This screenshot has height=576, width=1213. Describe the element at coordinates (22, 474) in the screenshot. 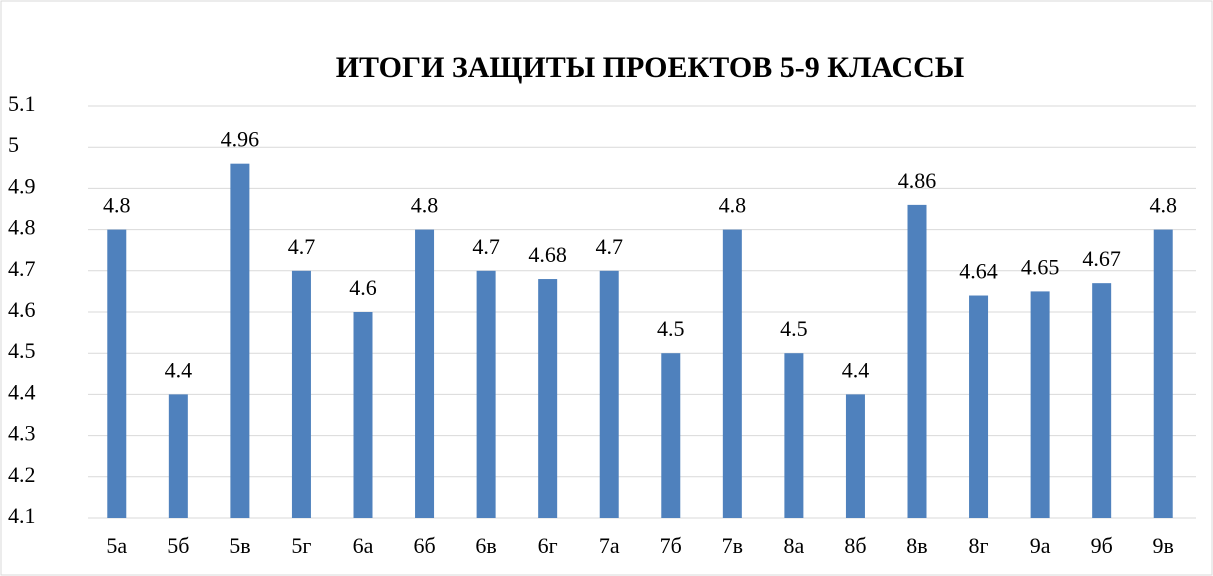

I see `y-tick-label: 4.2` at that location.